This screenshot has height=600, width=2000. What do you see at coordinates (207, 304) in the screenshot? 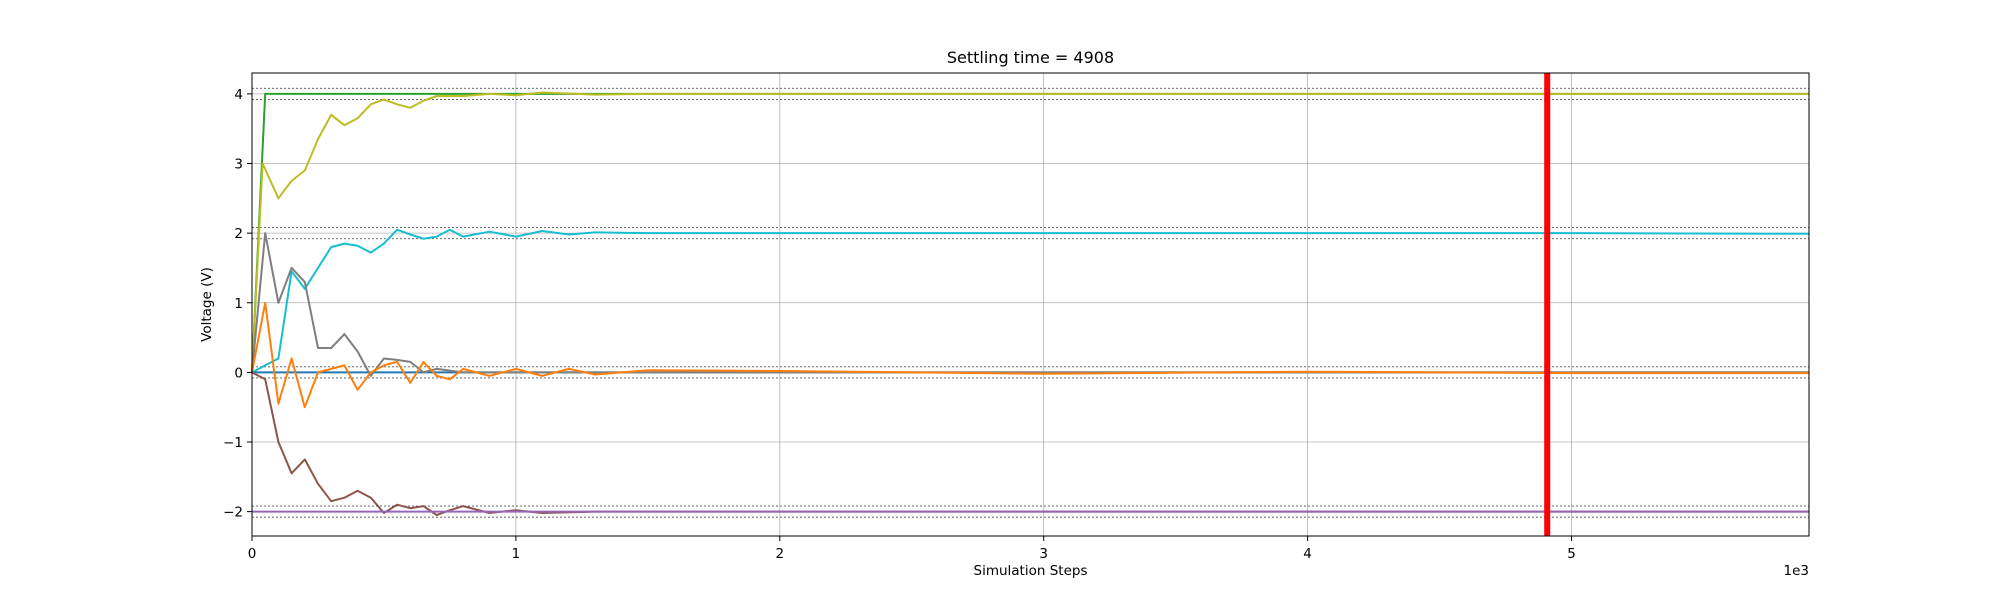
I see `y-axis-label: Voltage (V)` at bounding box center [207, 304].